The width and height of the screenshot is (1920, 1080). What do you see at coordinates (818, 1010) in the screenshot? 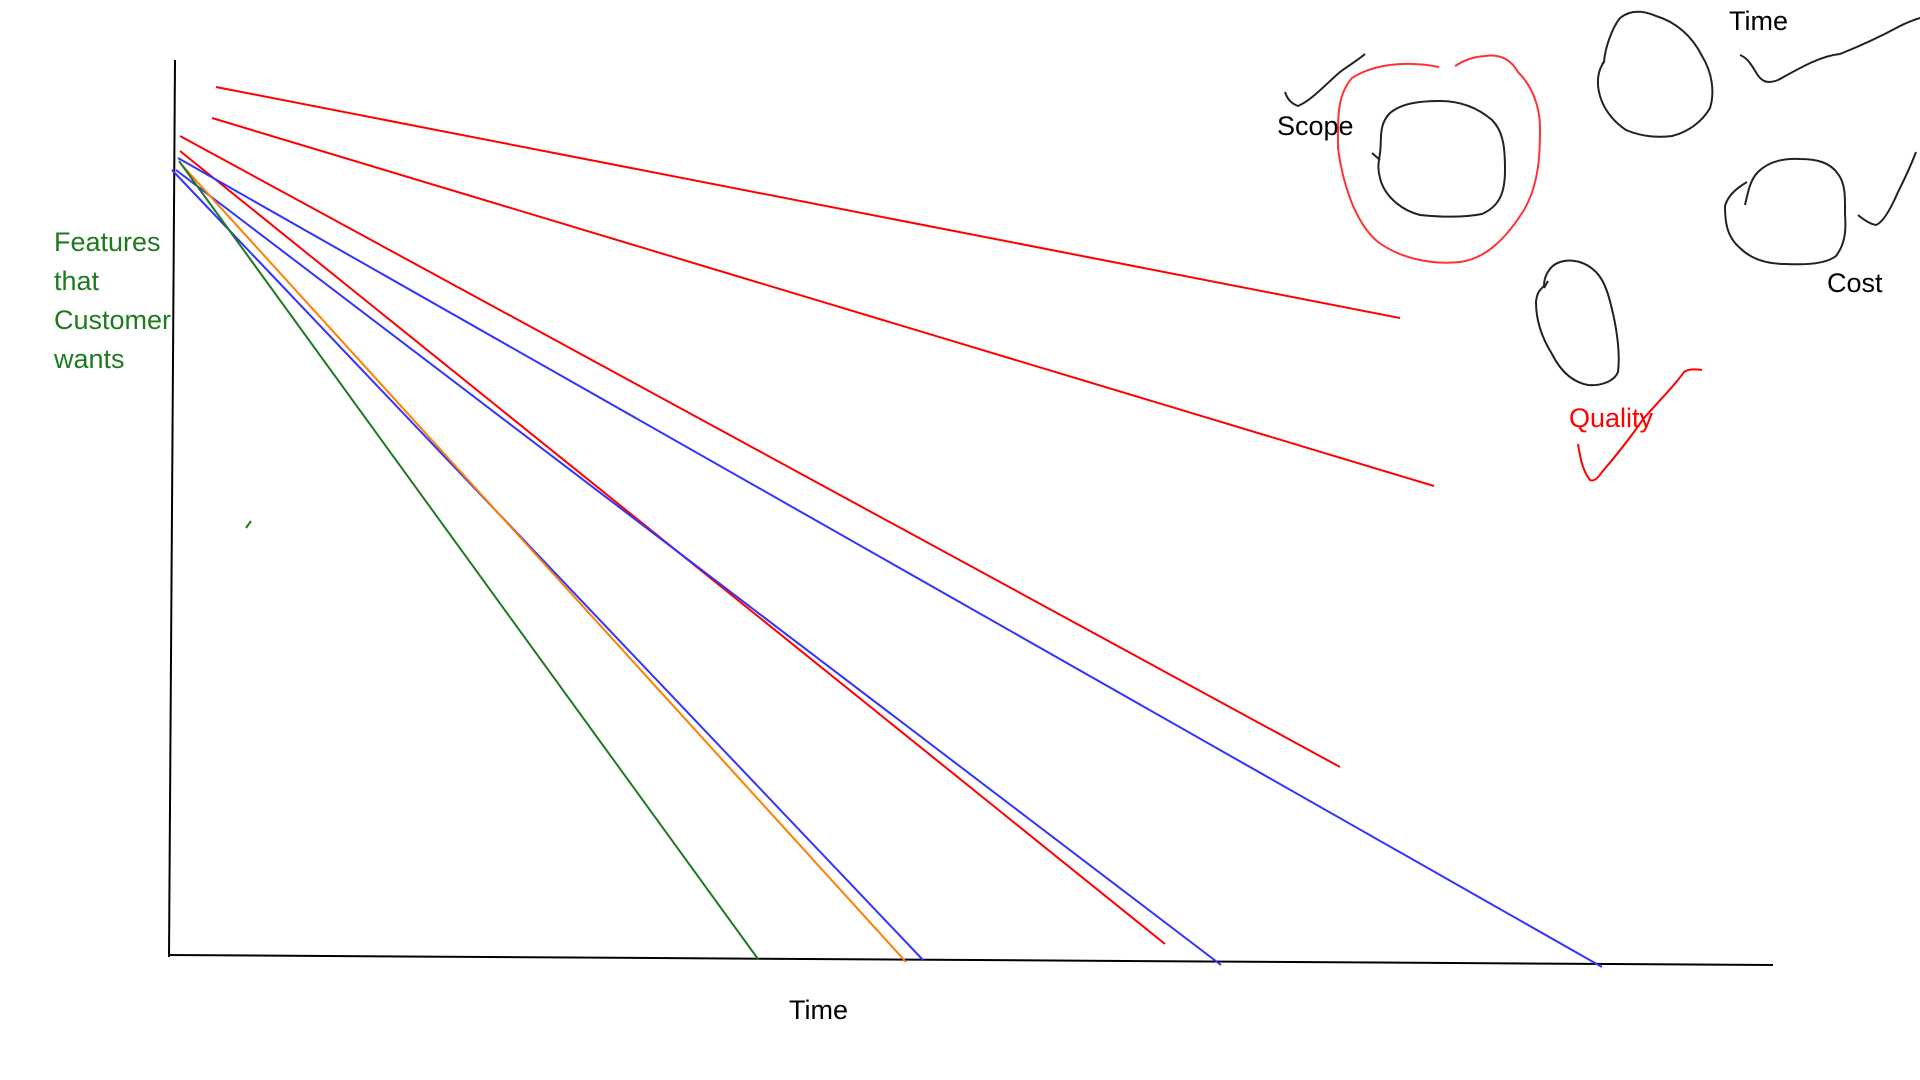
I see `x-axis-label: Time` at bounding box center [818, 1010].